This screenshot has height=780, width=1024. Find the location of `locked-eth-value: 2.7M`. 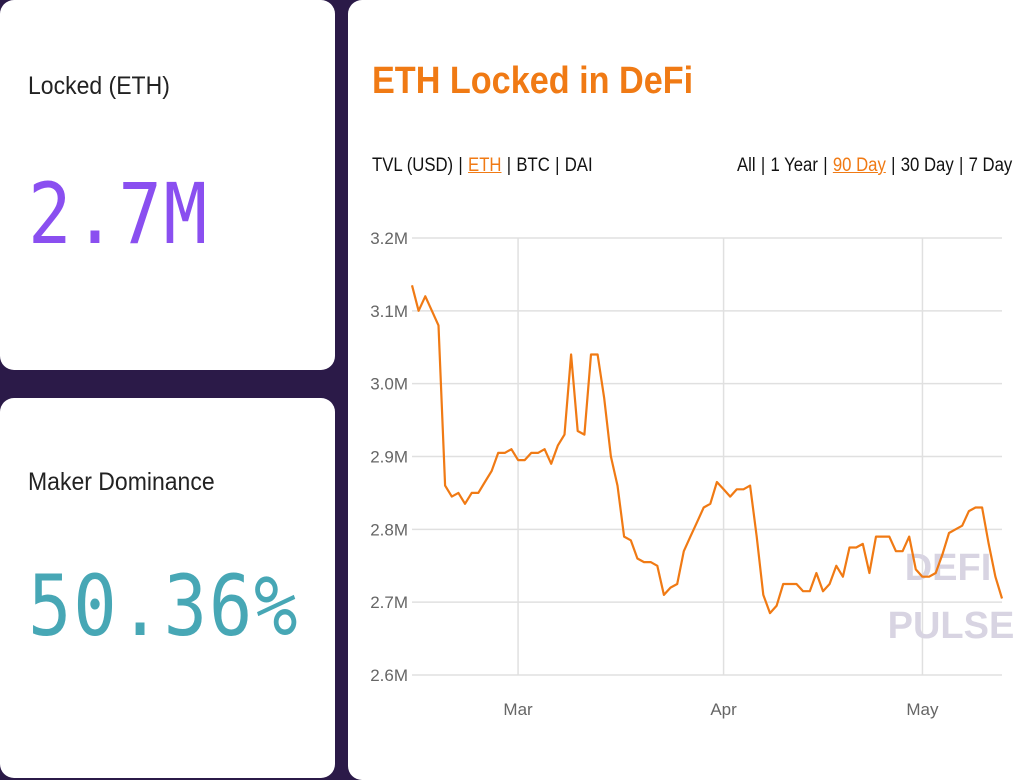

locked-eth-value: 2.7M is located at coordinates (118, 214).